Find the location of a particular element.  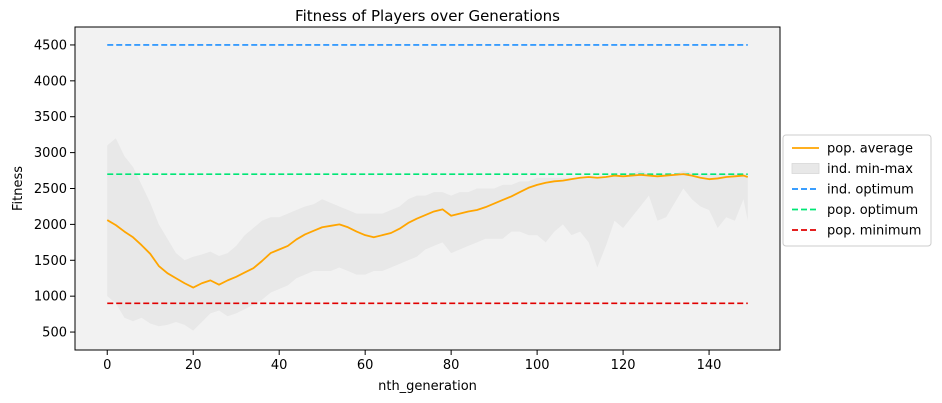

y-tick-label: 1000 is located at coordinates (50, 297).